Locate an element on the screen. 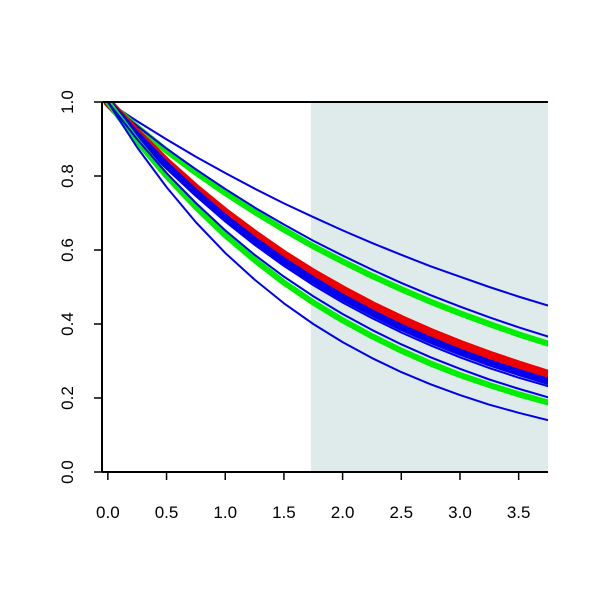 The image size is (600, 600). y-tick-label: 0.6 is located at coordinates (67, 250).